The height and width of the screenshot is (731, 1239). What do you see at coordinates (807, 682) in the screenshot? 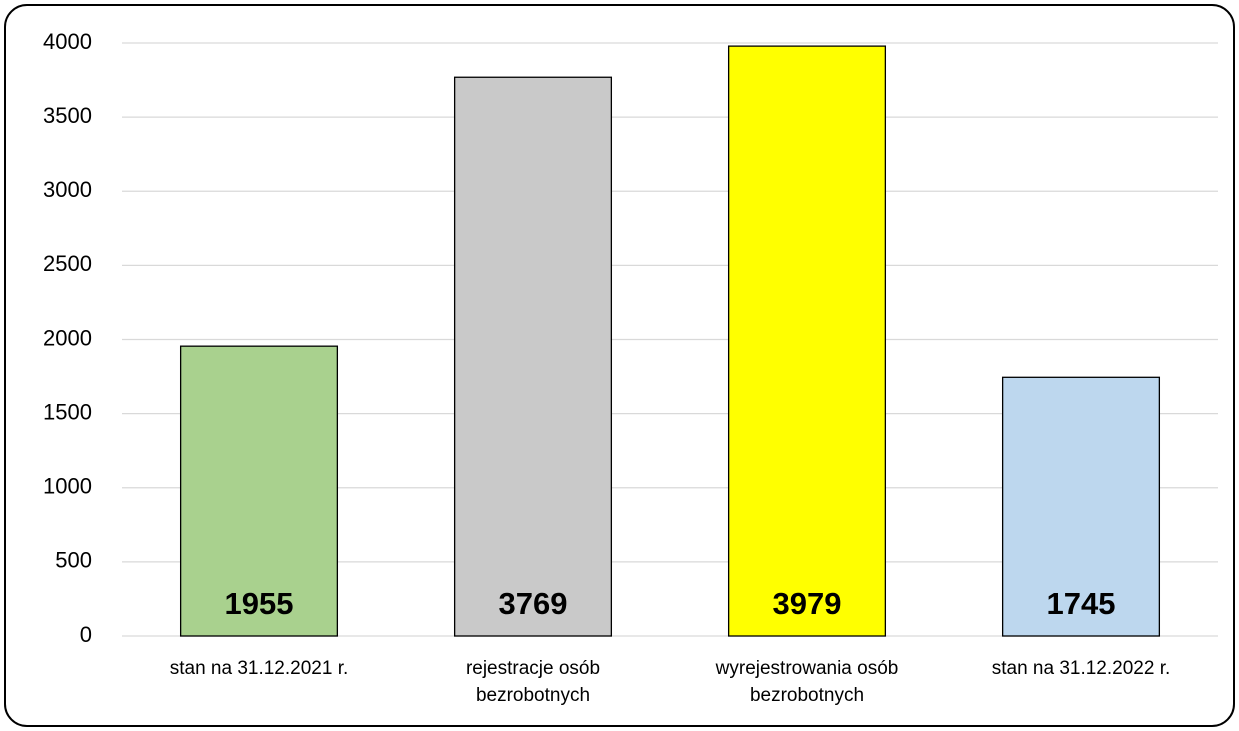
I see `x-tick-label: wyrejestrowania osób bezrobotnych` at bounding box center [807, 682].